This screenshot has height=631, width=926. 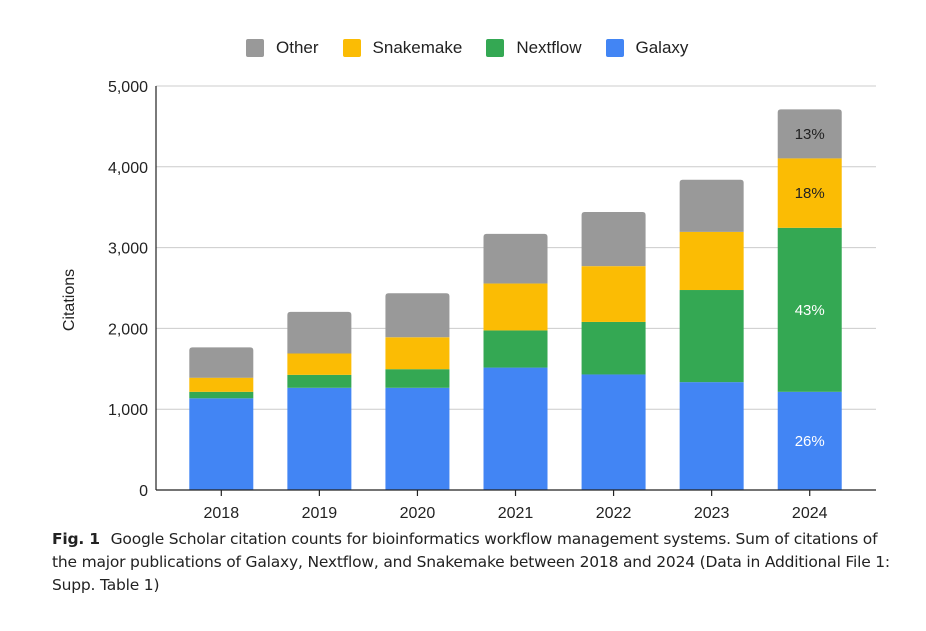 I want to click on y-tick-label: 2,000, so click(x=128, y=329).